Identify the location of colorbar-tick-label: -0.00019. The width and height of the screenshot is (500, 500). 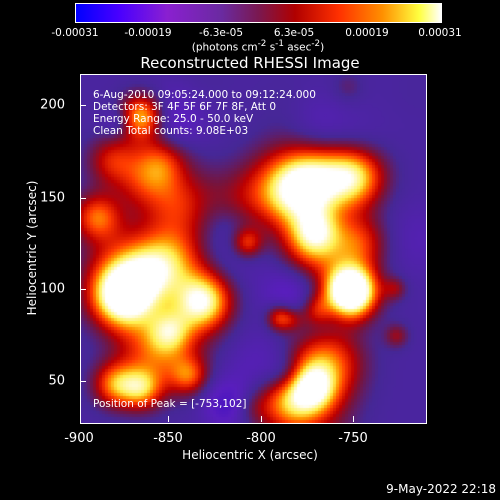
(148, 33).